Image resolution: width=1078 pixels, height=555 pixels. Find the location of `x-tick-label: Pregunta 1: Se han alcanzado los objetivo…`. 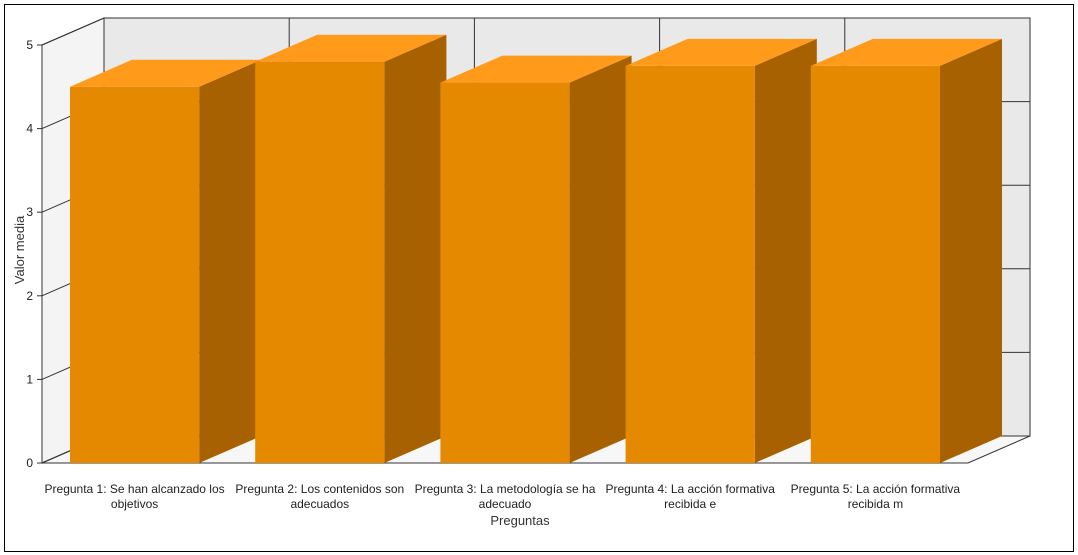

x-tick-label: Pregunta 1: Se han alcanzado los objetivo… is located at coordinates (135, 496).